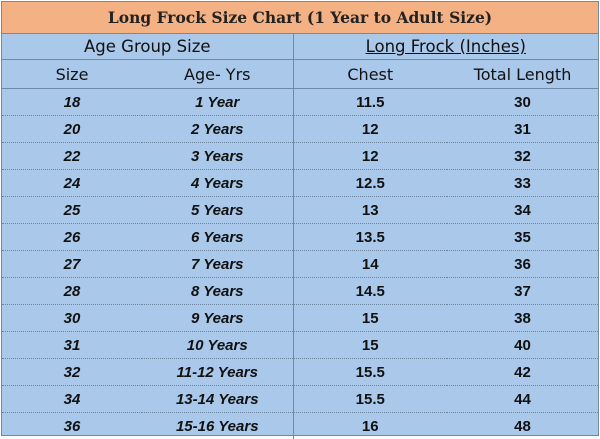 The image size is (600, 439). I want to click on chest-cell: 13.5, so click(370, 237).